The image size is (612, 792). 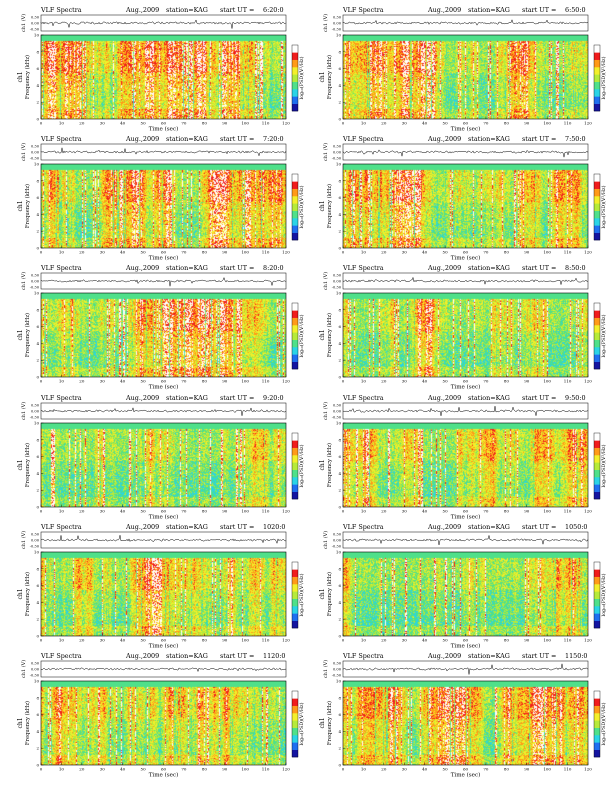 I want to click on freq-axis-label: Frequency (kHz), so click(x=329, y=335).